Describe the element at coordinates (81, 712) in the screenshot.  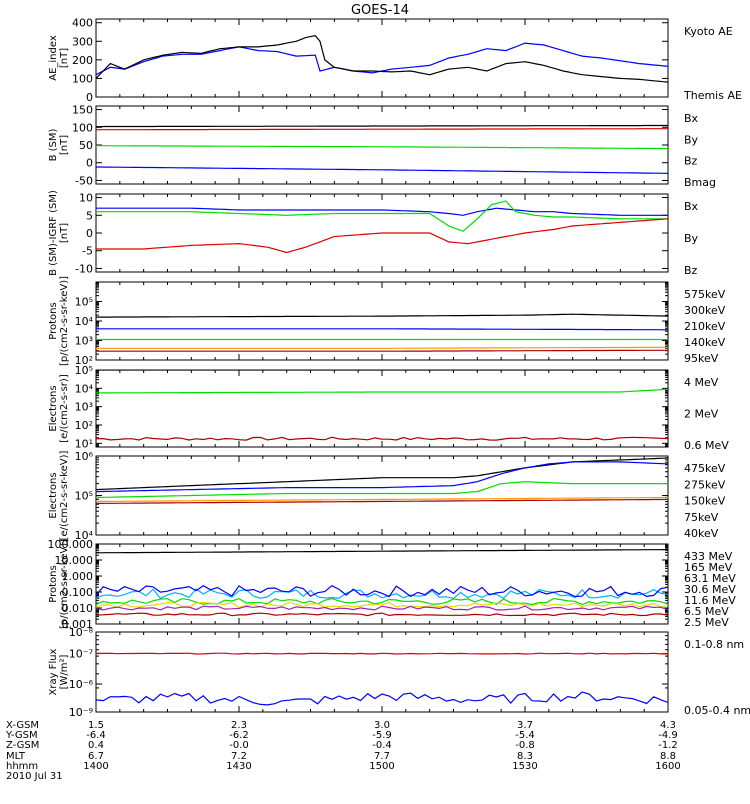
I see `y-tick-label: 10⁻⁹` at that location.